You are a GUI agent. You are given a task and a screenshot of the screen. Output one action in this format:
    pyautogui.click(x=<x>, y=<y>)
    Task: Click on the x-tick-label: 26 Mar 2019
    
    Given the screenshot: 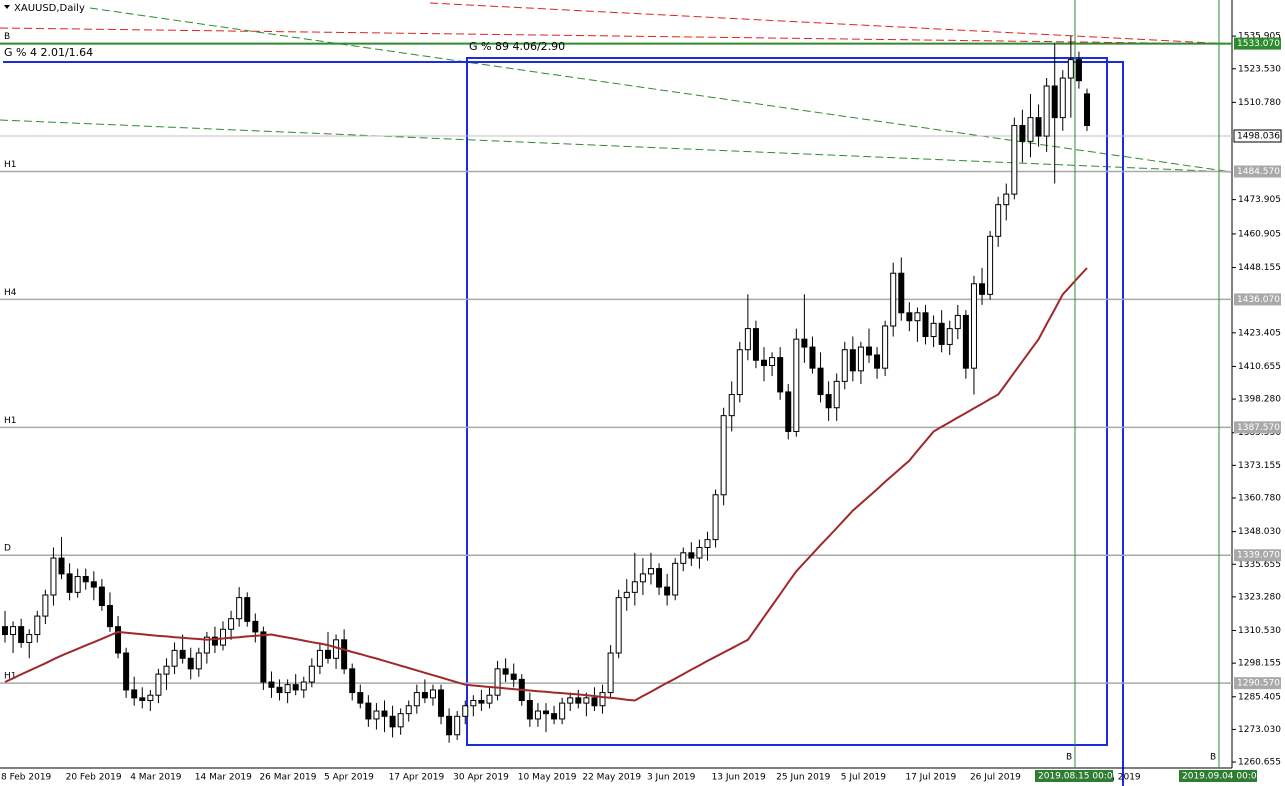 What is the action you would take?
    pyautogui.click(x=287, y=778)
    